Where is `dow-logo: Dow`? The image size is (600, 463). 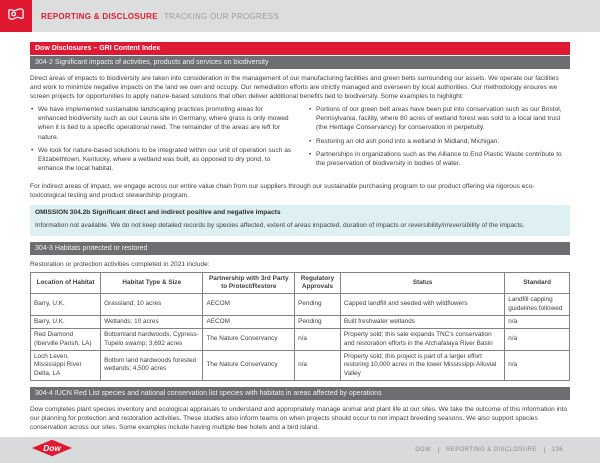
dow-logo: Dow is located at coordinates (37, 450).